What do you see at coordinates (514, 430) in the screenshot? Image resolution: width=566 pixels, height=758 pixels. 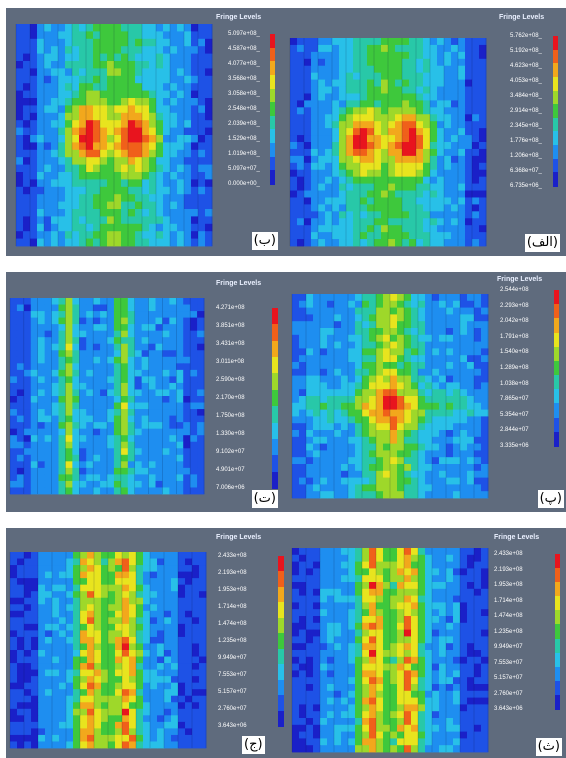 I see `legend-level-label: 2.844e+07` at bounding box center [514, 430].